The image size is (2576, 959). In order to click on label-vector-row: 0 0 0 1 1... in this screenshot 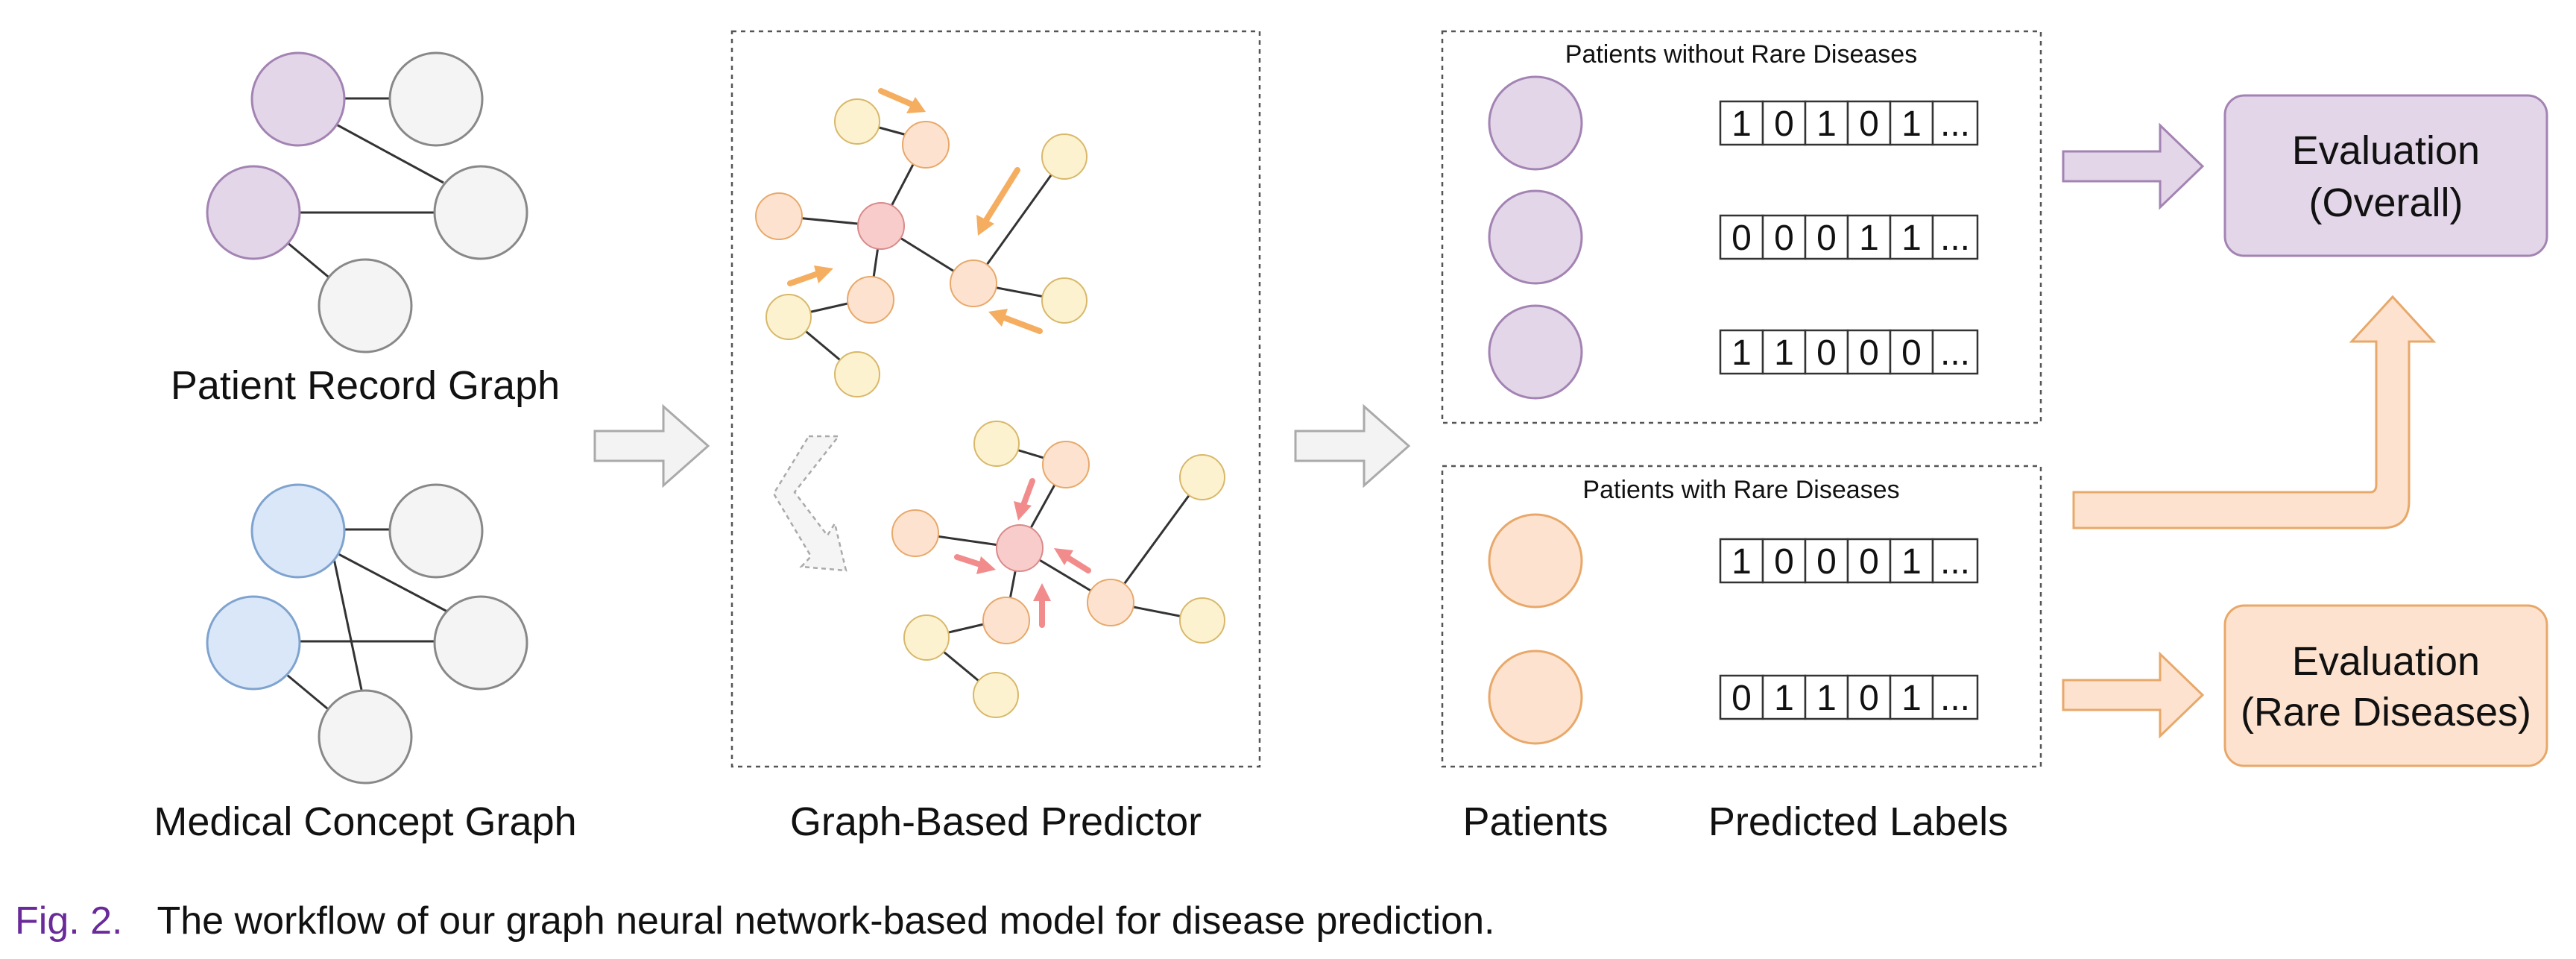, I will do `click(1849, 237)`.